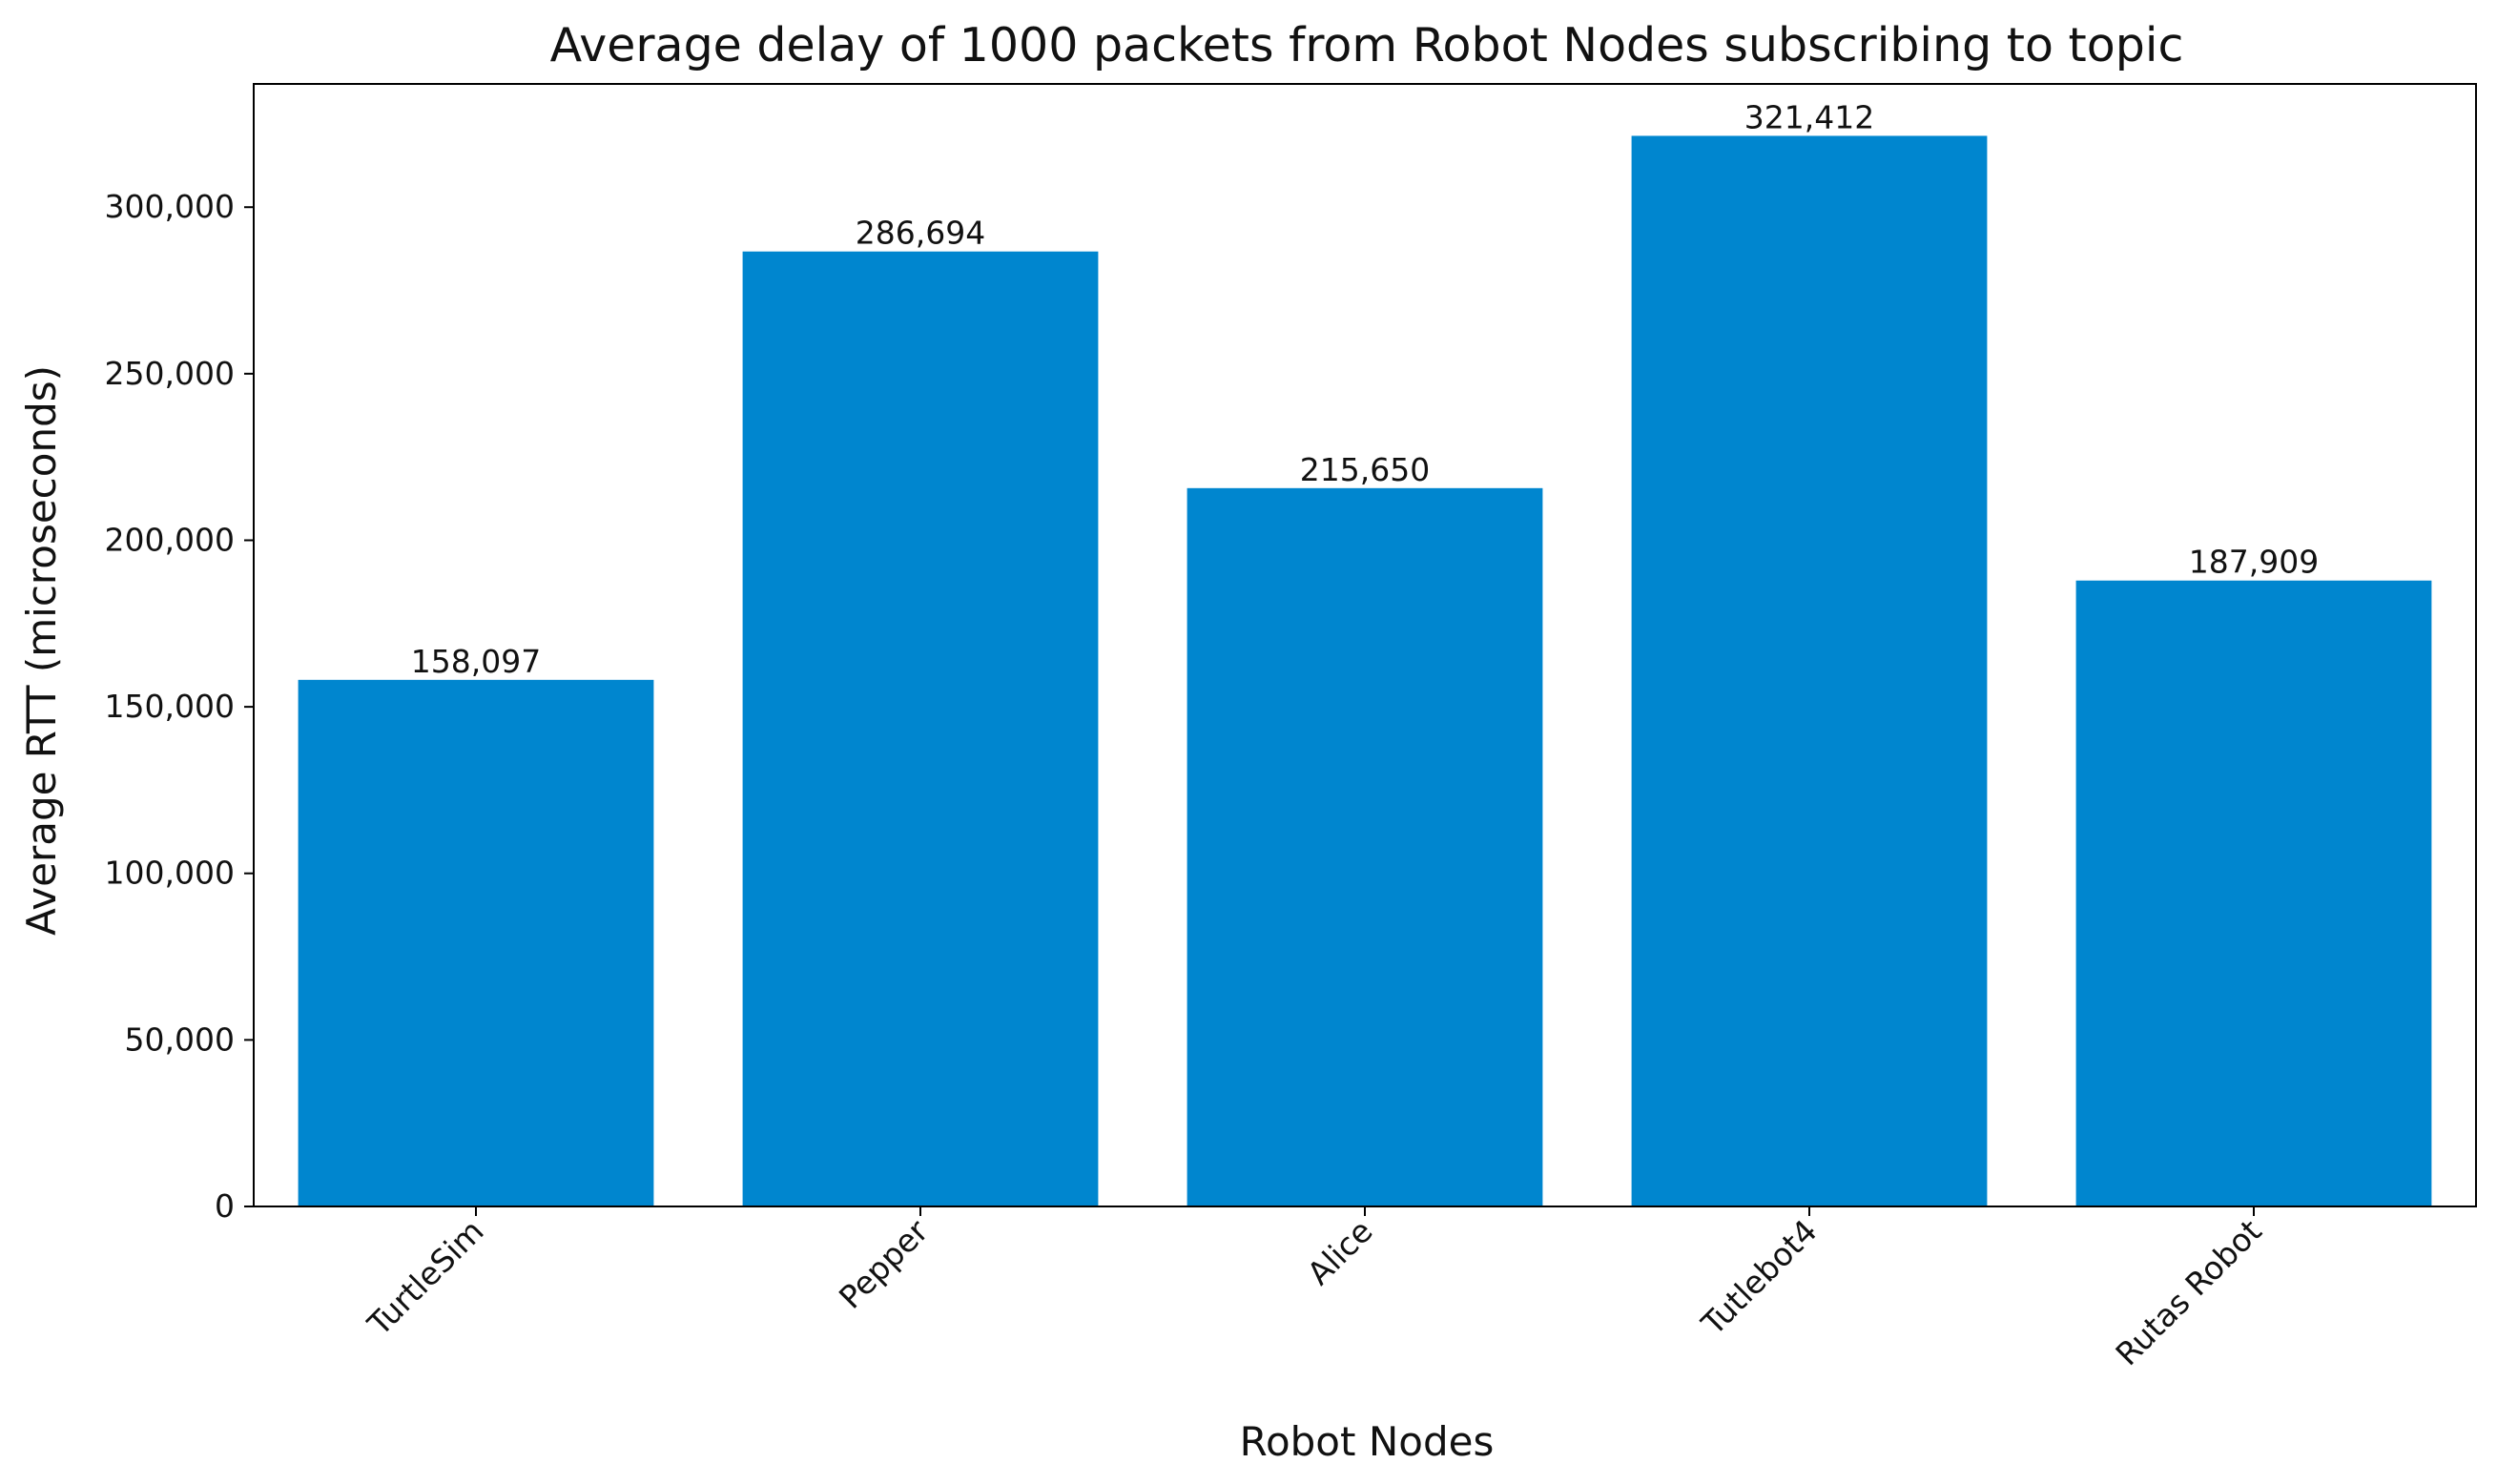  What do you see at coordinates (1365, 469) in the screenshot?
I see `data-label: 215,650` at bounding box center [1365, 469].